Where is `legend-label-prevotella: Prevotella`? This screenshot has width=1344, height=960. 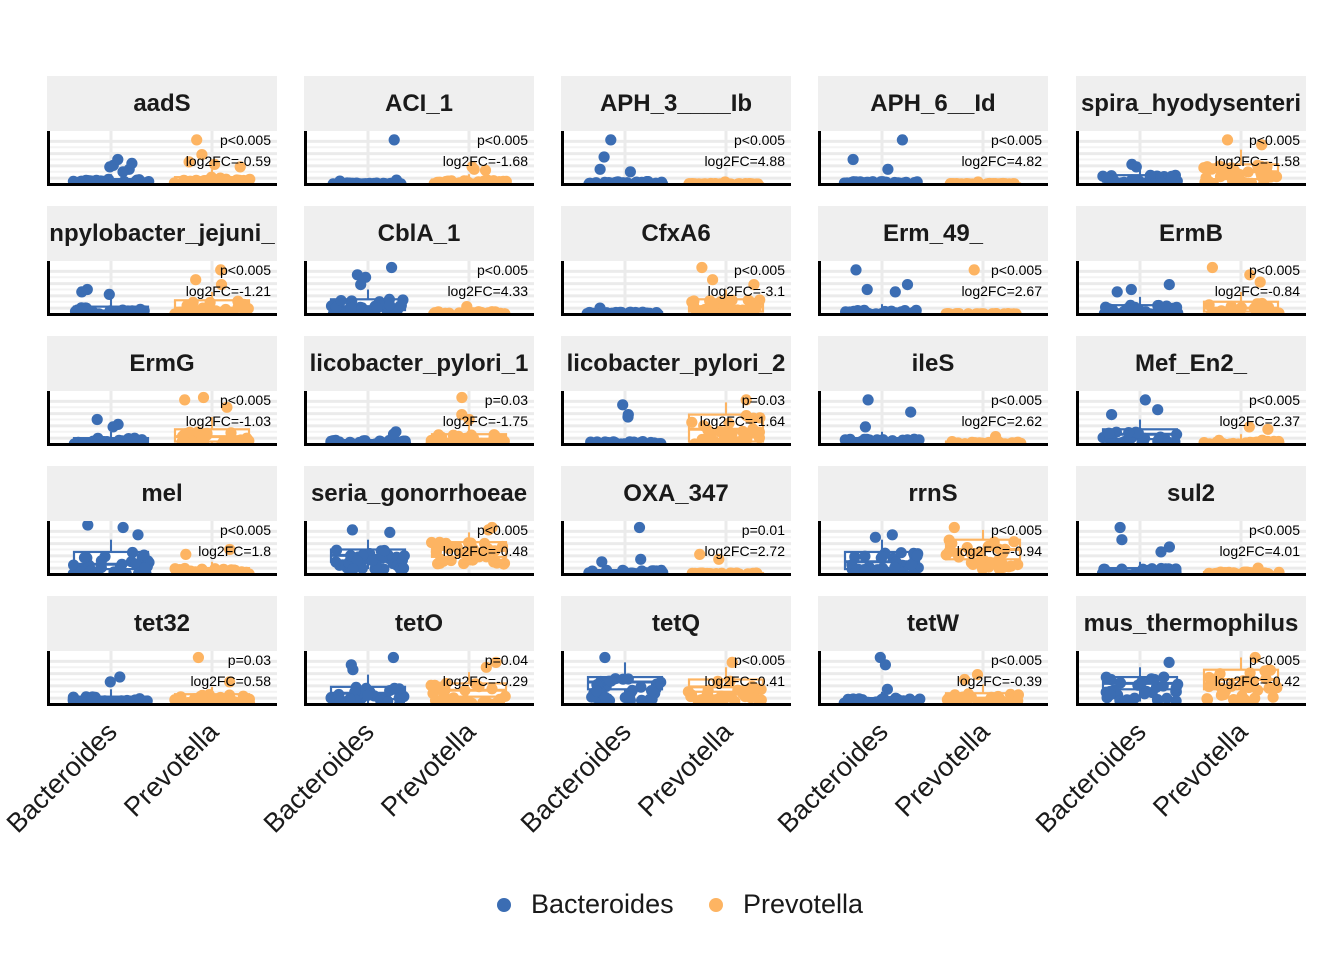 legend-label-prevotella: Prevotella is located at coordinates (803, 904).